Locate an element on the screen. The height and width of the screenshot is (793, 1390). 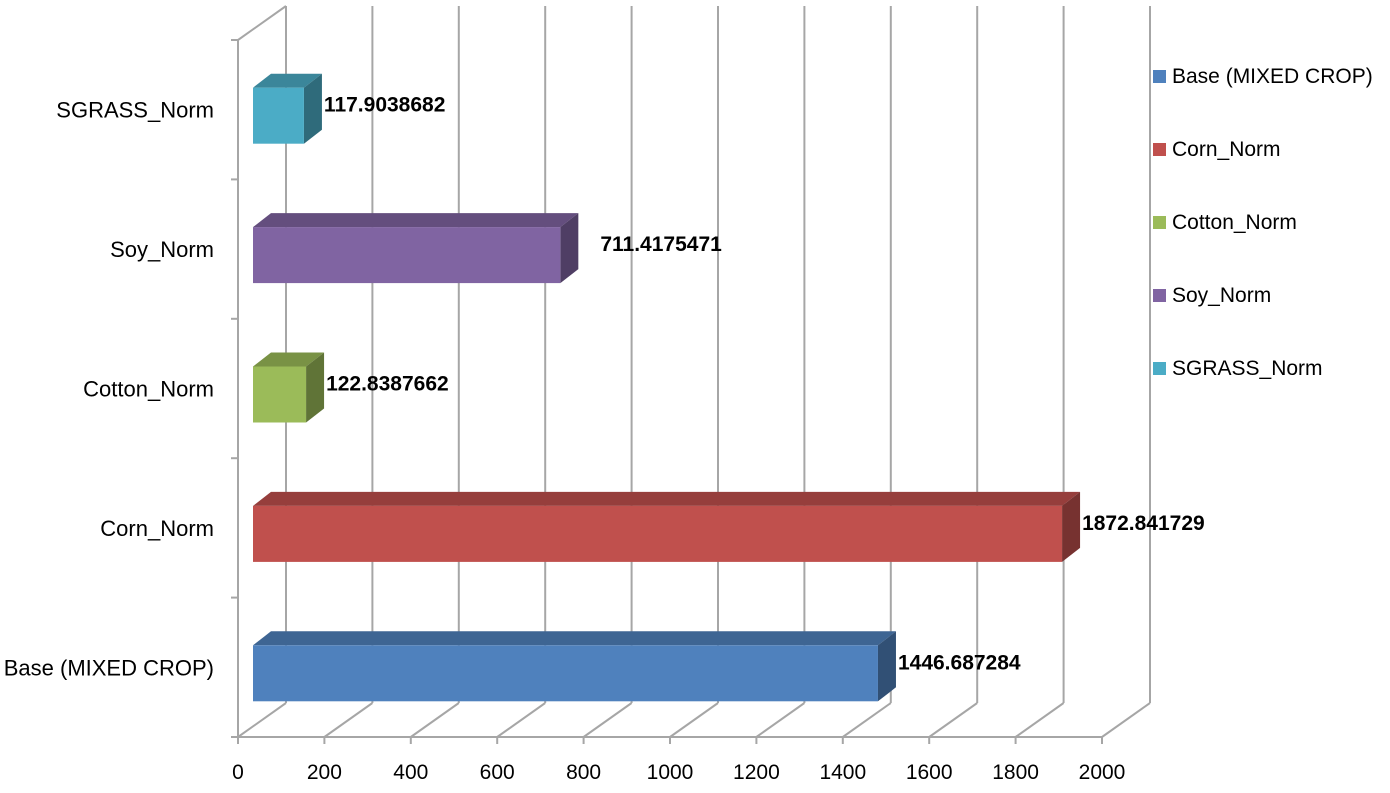
data-label-2: 122.8387662 is located at coordinates (387, 384).